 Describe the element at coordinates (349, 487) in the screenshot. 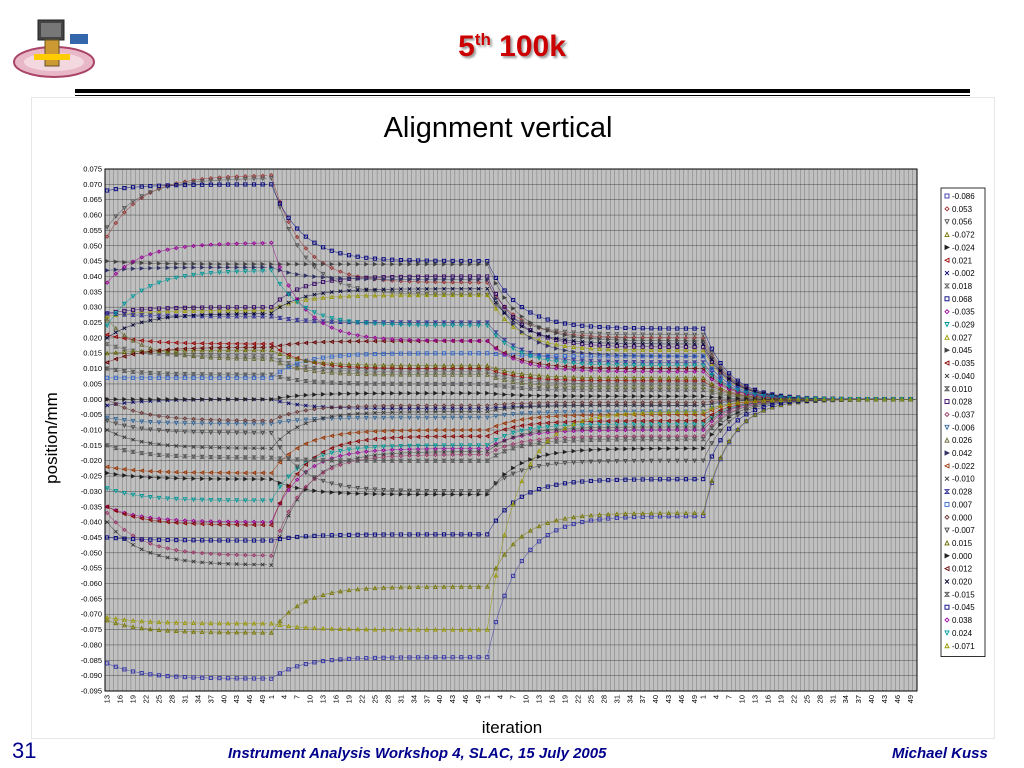

I see `series-27-point` at that location.